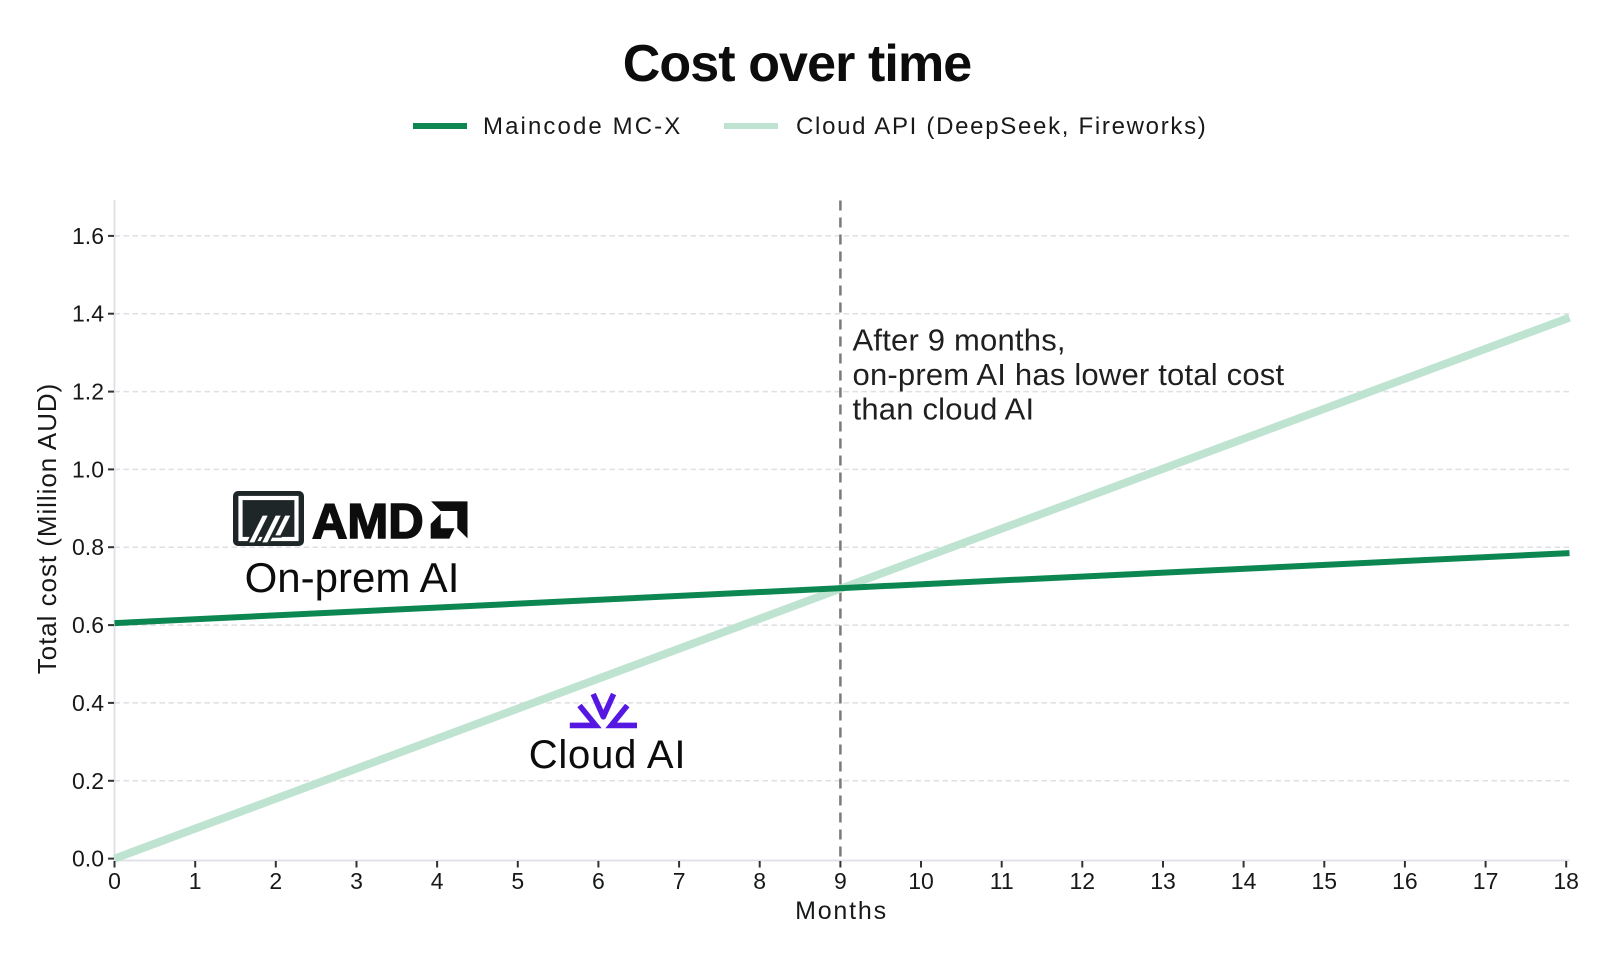 The image size is (1600, 962). Describe the element at coordinates (368, 522) in the screenshot. I see `svg-text: AMD` at that location.